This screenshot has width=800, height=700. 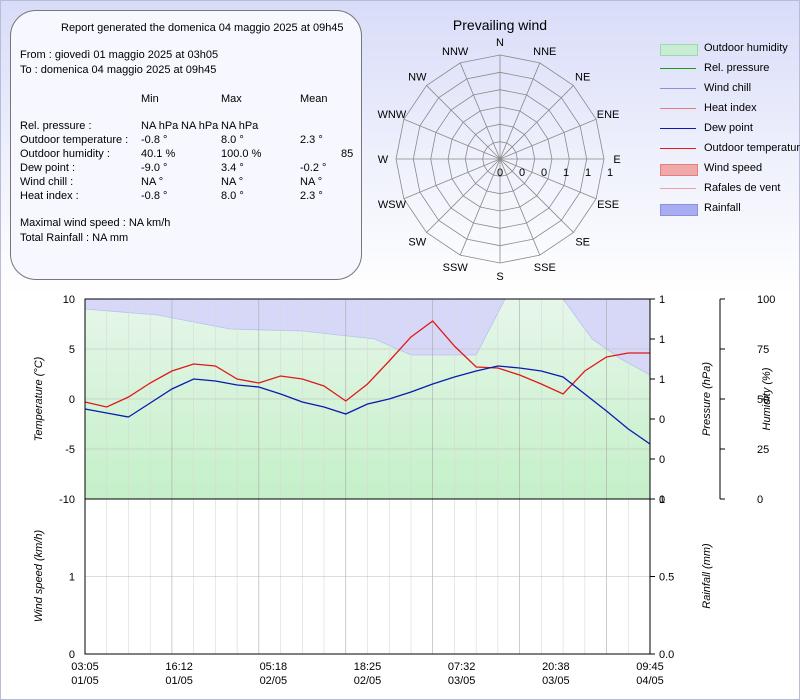 I want to click on legend-label: Rel. pressure, so click(x=737, y=68).